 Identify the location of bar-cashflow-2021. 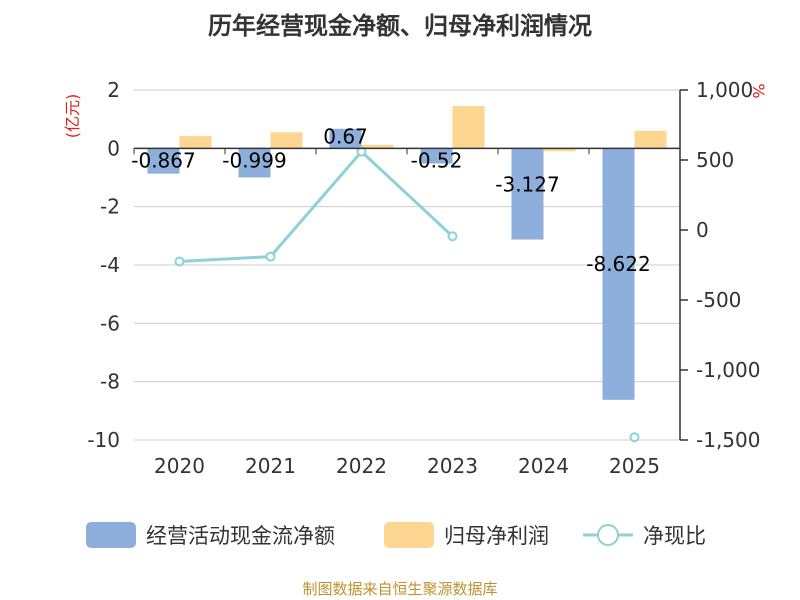
(254, 163).